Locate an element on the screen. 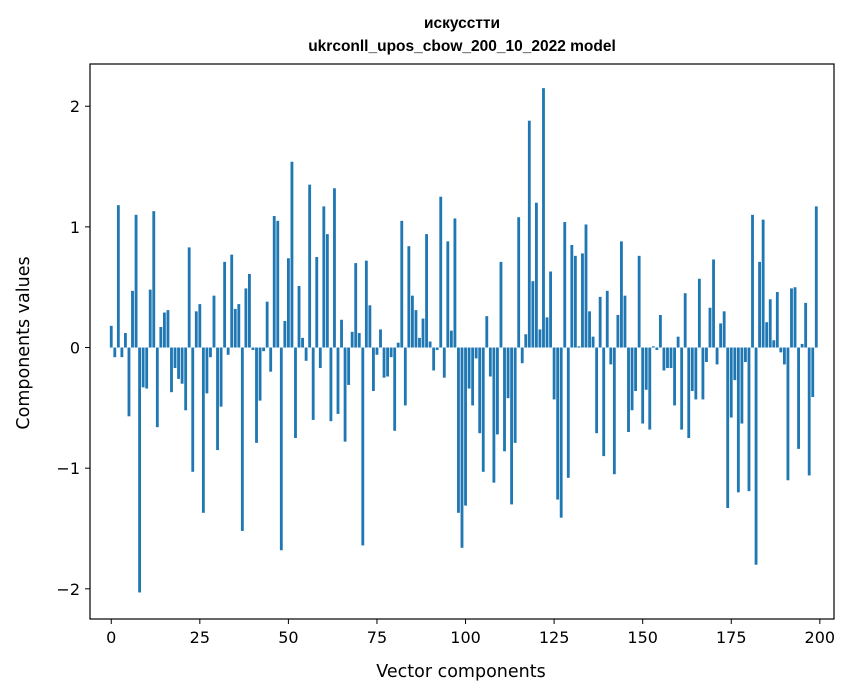  y-tick-label: −1 is located at coordinates (68, 468).